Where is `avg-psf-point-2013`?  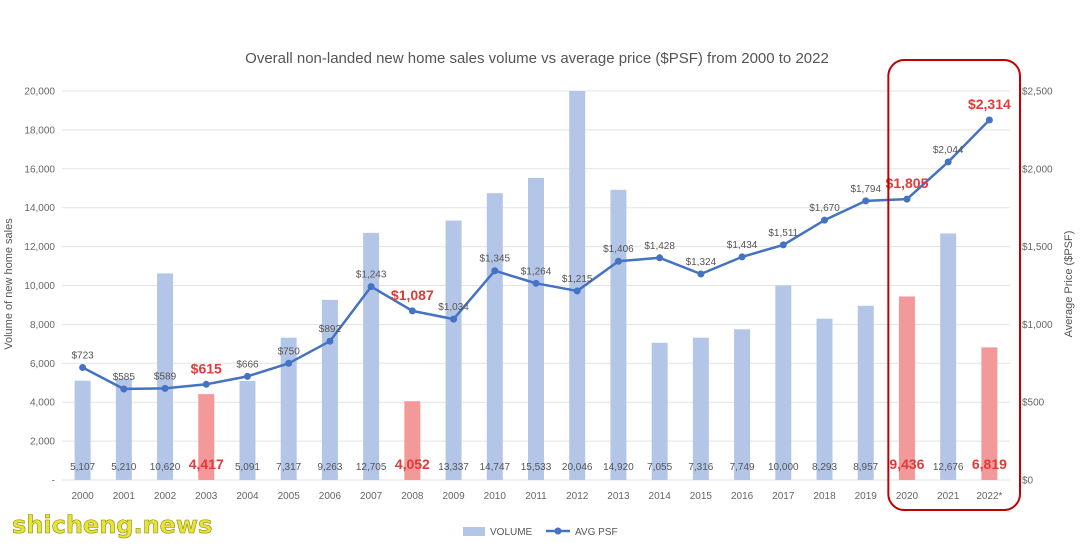 avg-psf-point-2013 is located at coordinates (618, 261).